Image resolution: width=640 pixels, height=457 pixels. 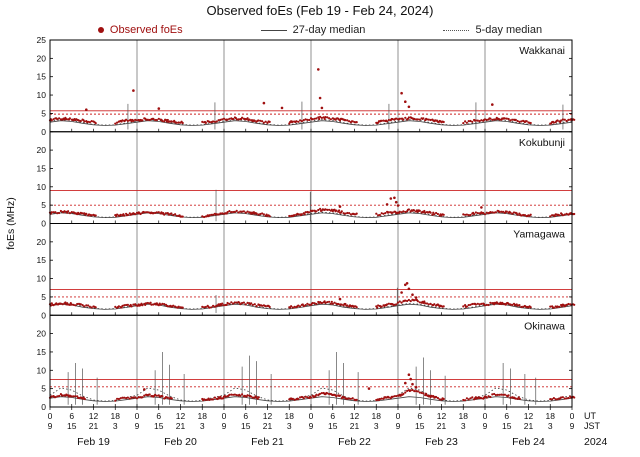 I want to click on station-label: Yamagawa, so click(x=539, y=235).